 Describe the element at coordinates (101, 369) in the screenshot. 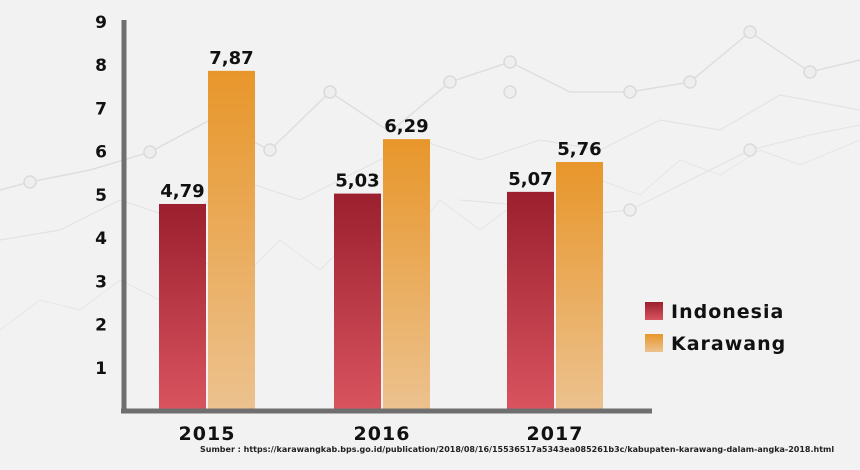

I see `y-tick-label: 1` at that location.